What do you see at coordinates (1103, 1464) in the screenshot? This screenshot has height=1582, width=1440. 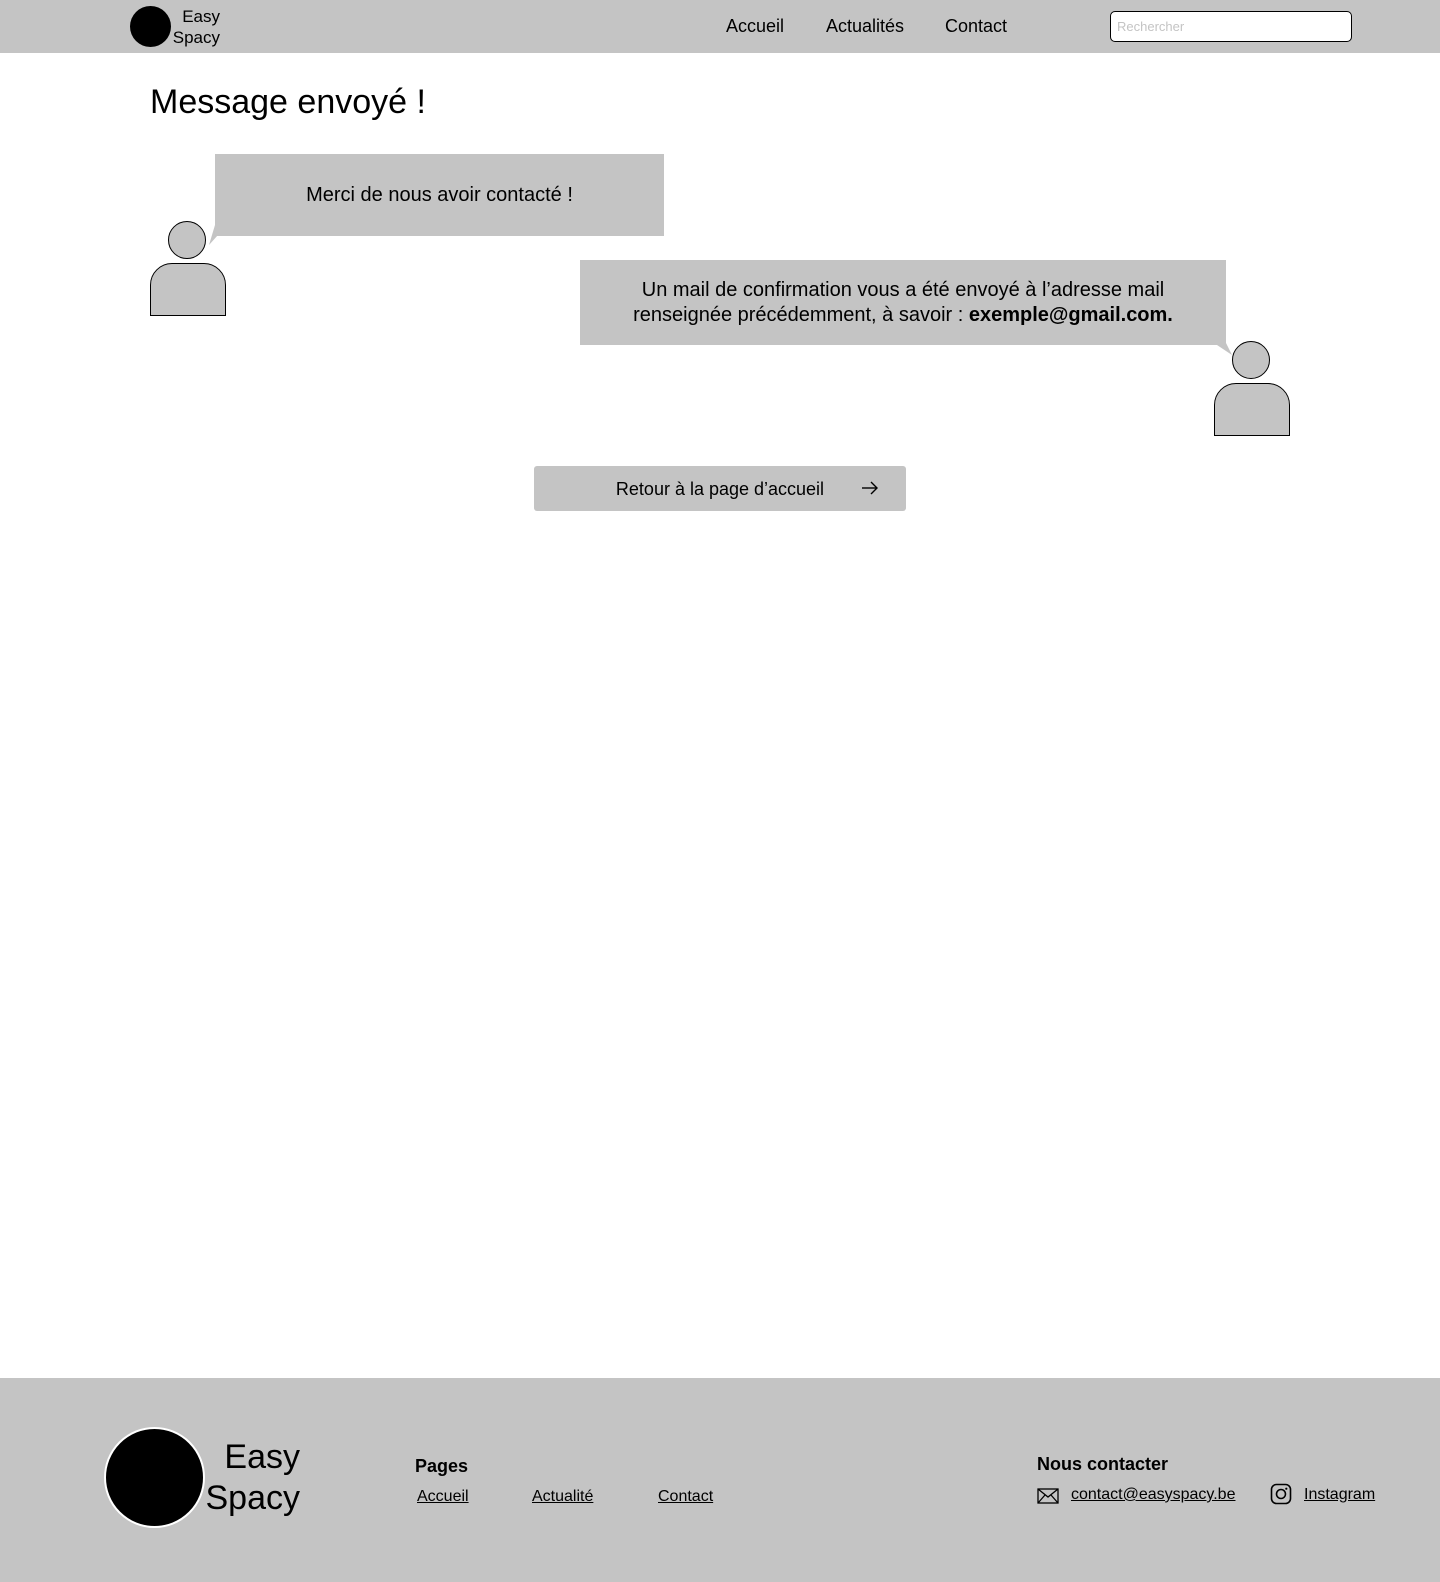 I see `footer-contact-heading: Nous contacter` at bounding box center [1103, 1464].